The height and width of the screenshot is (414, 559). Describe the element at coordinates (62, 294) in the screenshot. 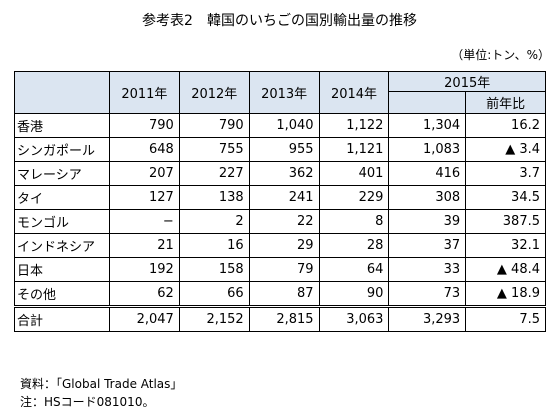

I see `row-label: その他` at that location.